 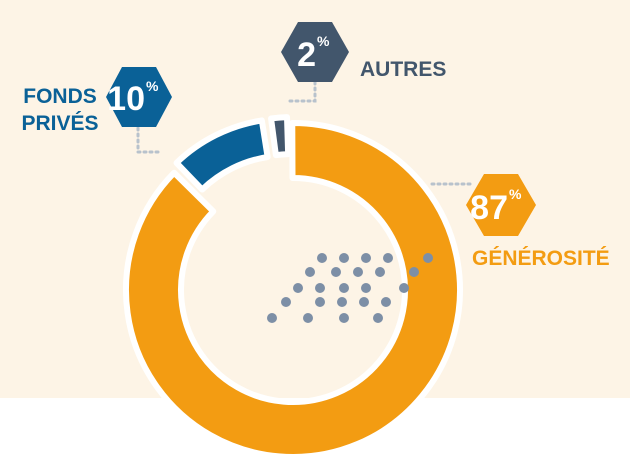 What do you see at coordinates (350, 288) in the screenshot?
I see `dot-pattern` at bounding box center [350, 288].